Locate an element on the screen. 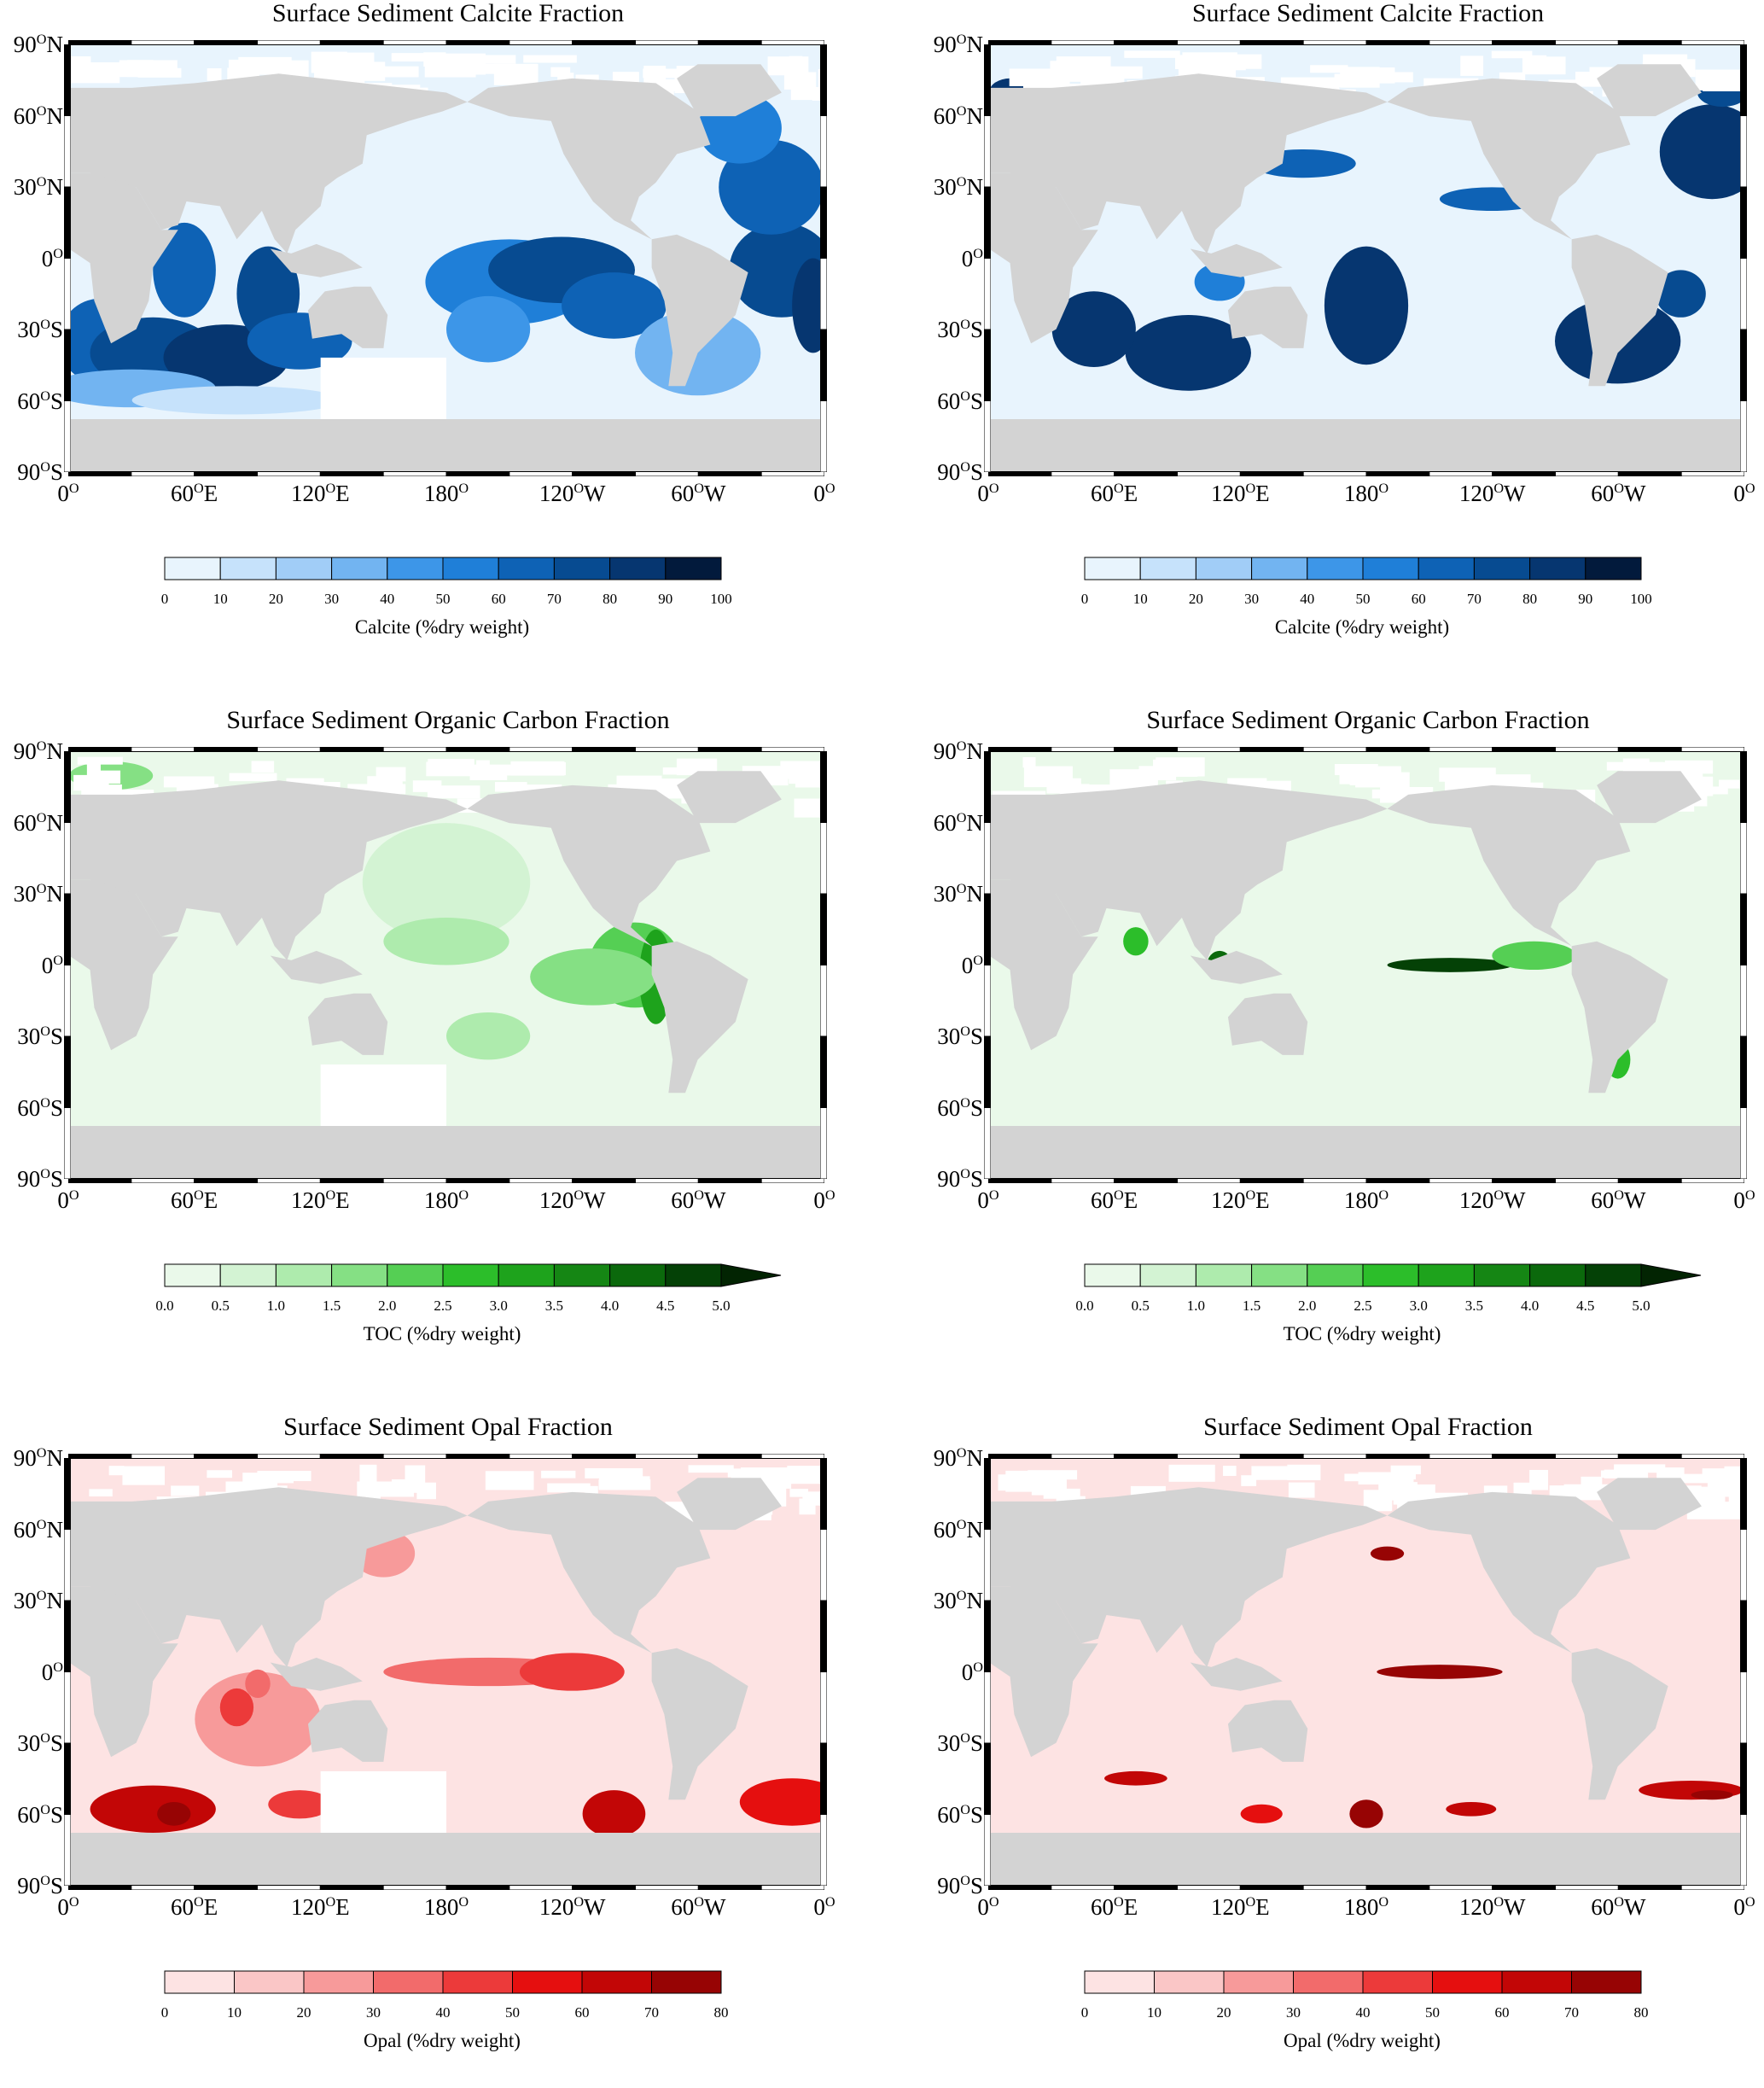 The image size is (1764, 2088). latitude-tick-label: 90ON is located at coordinates (31, 751).